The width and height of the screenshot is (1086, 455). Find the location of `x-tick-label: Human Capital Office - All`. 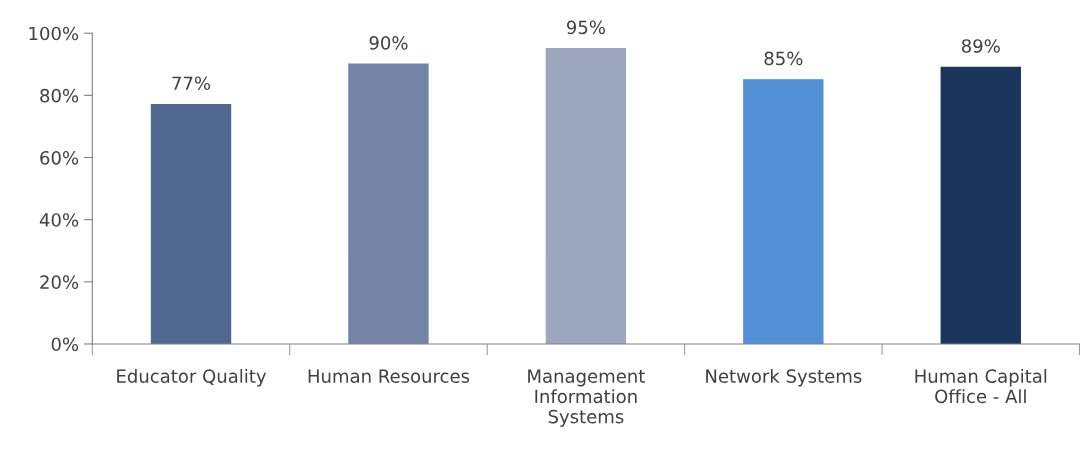

x-tick-label: Human Capital Office - All is located at coordinates (981, 386).